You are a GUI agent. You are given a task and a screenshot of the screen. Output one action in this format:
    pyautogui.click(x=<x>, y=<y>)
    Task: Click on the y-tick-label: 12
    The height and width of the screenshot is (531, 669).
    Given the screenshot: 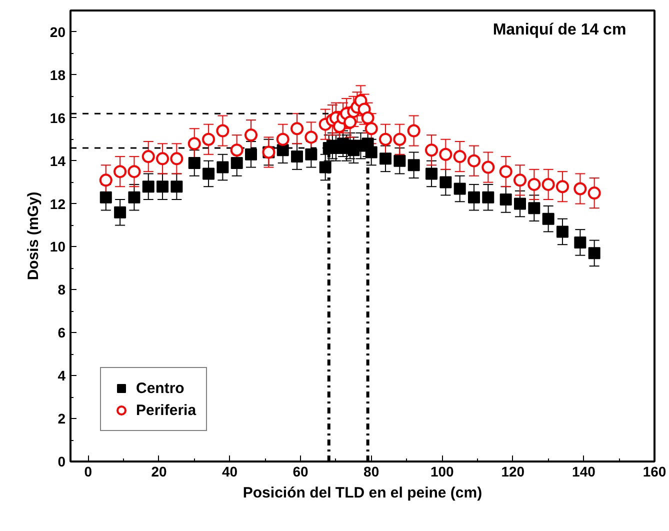 What is the action you would take?
    pyautogui.click(x=58, y=204)
    